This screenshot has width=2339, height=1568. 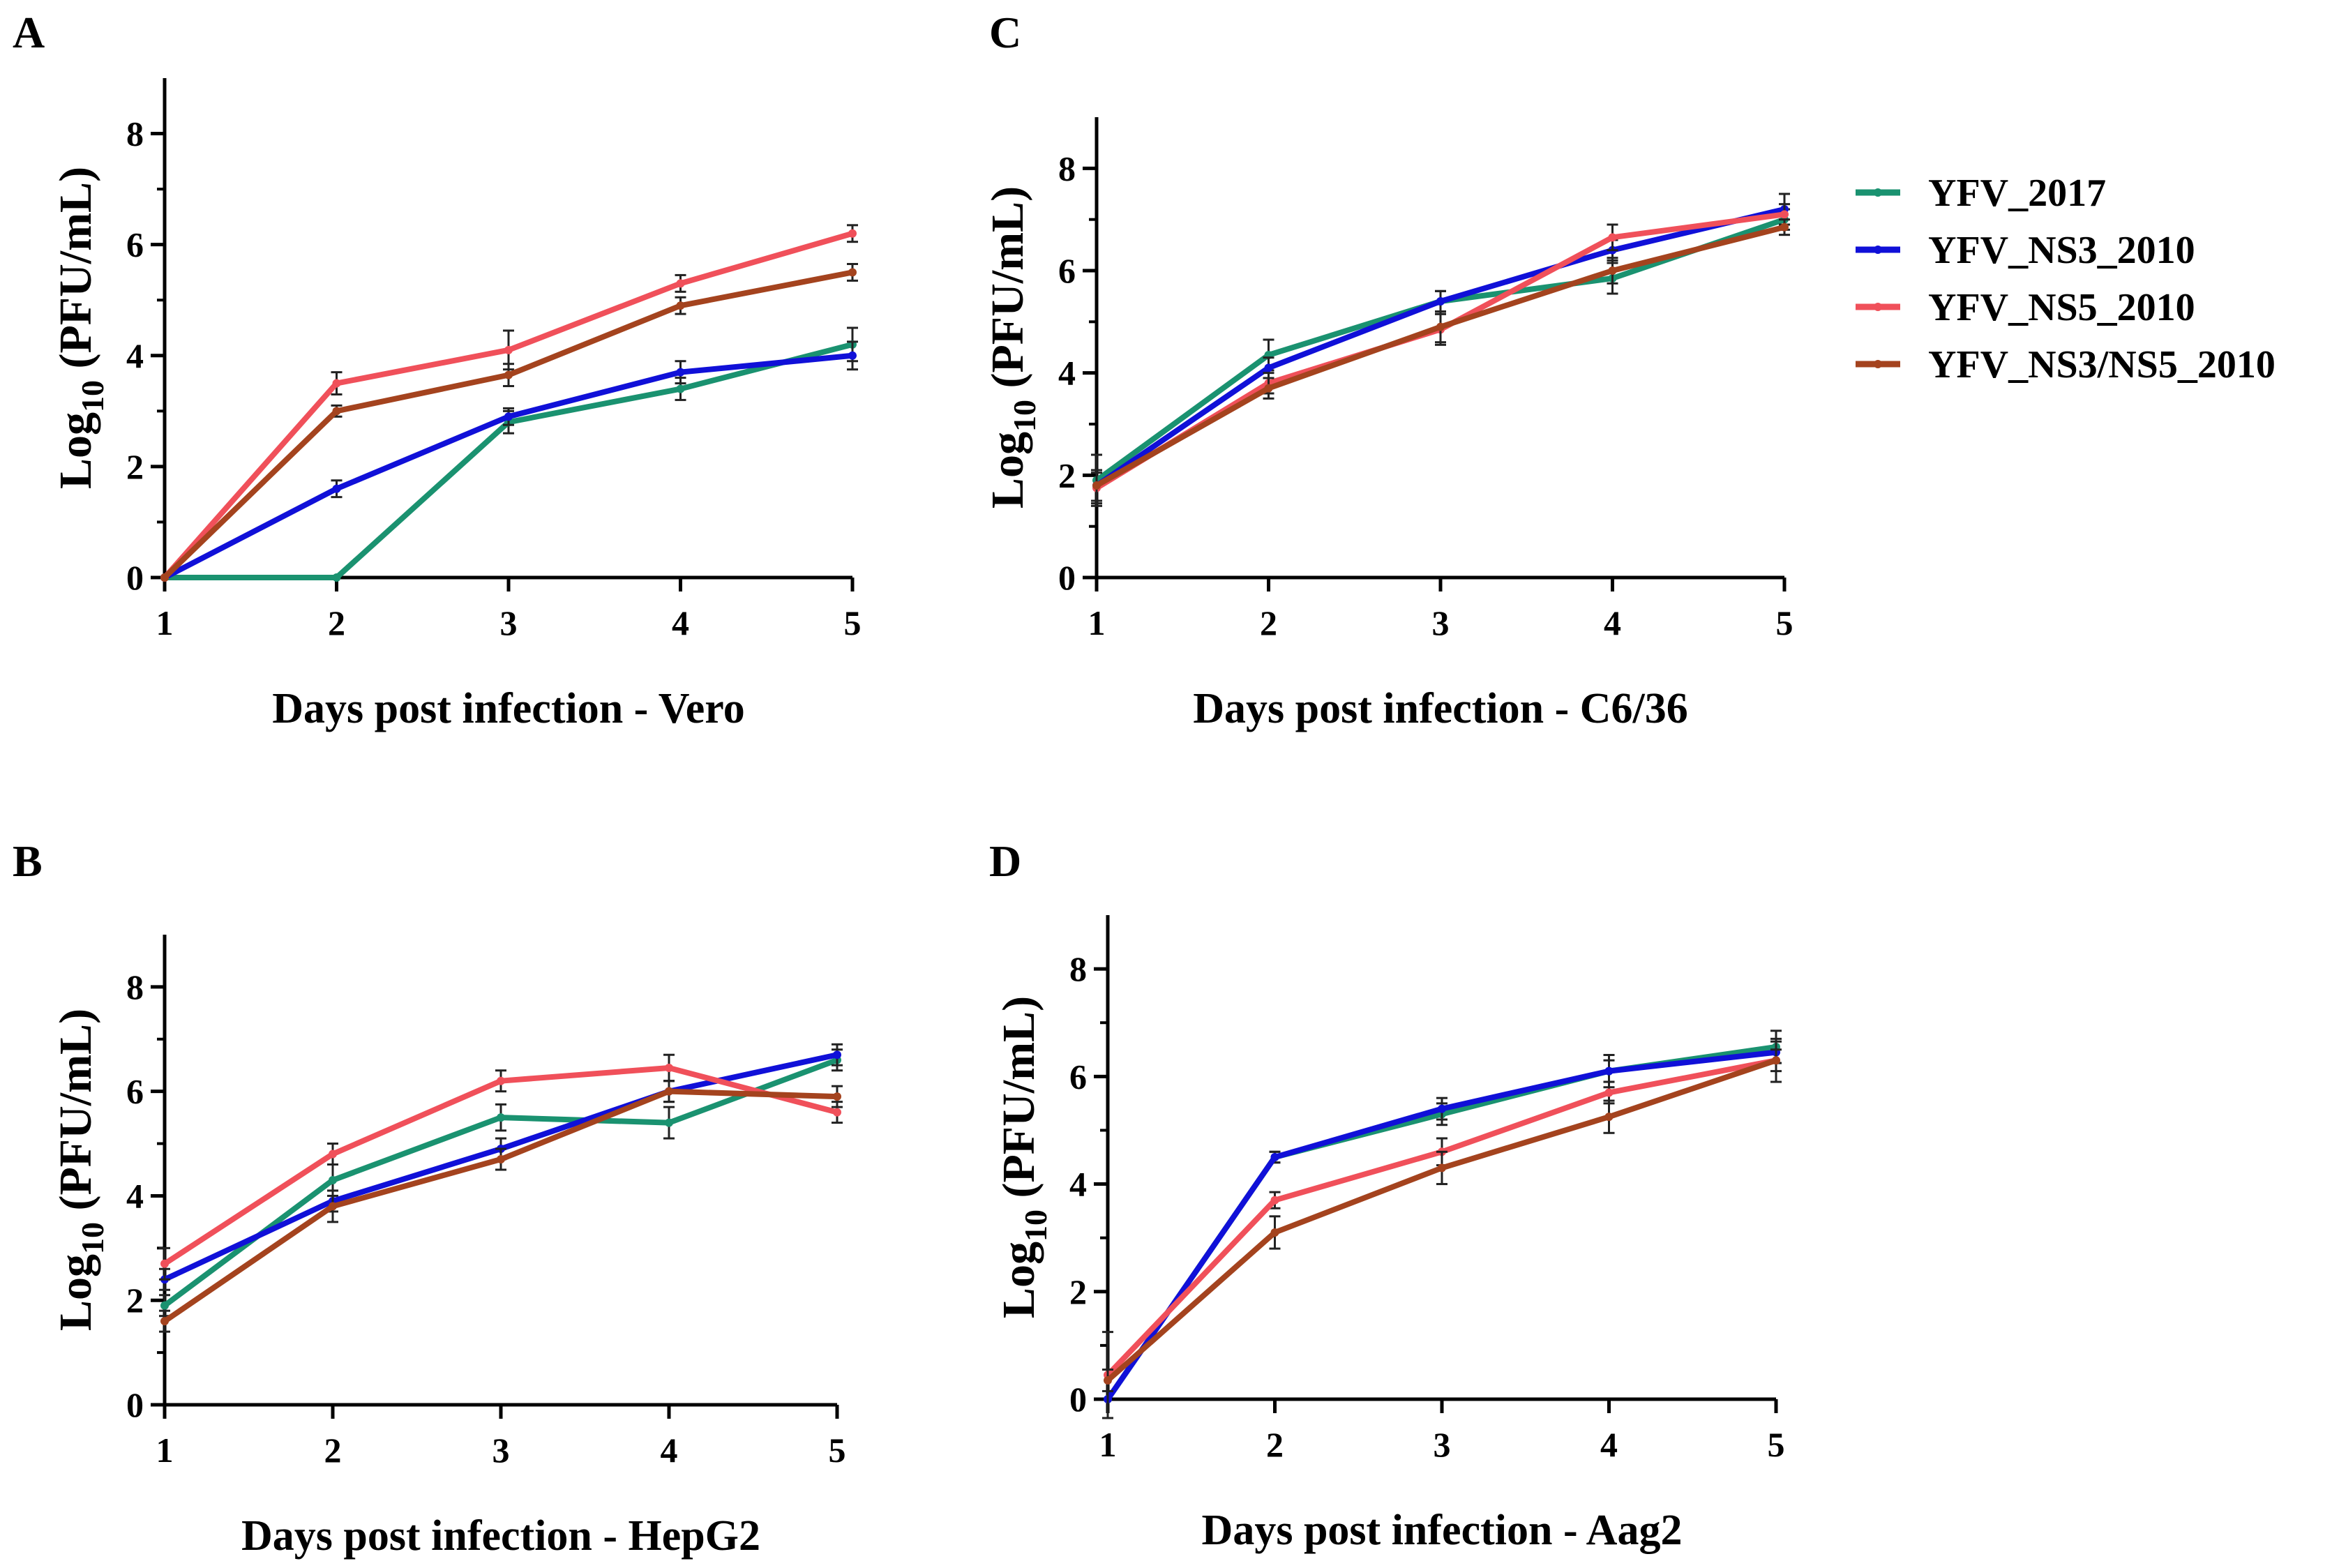 What do you see at coordinates (1441, 708) in the screenshot?
I see `x-axis-title: Days post infection - C6/36` at bounding box center [1441, 708].